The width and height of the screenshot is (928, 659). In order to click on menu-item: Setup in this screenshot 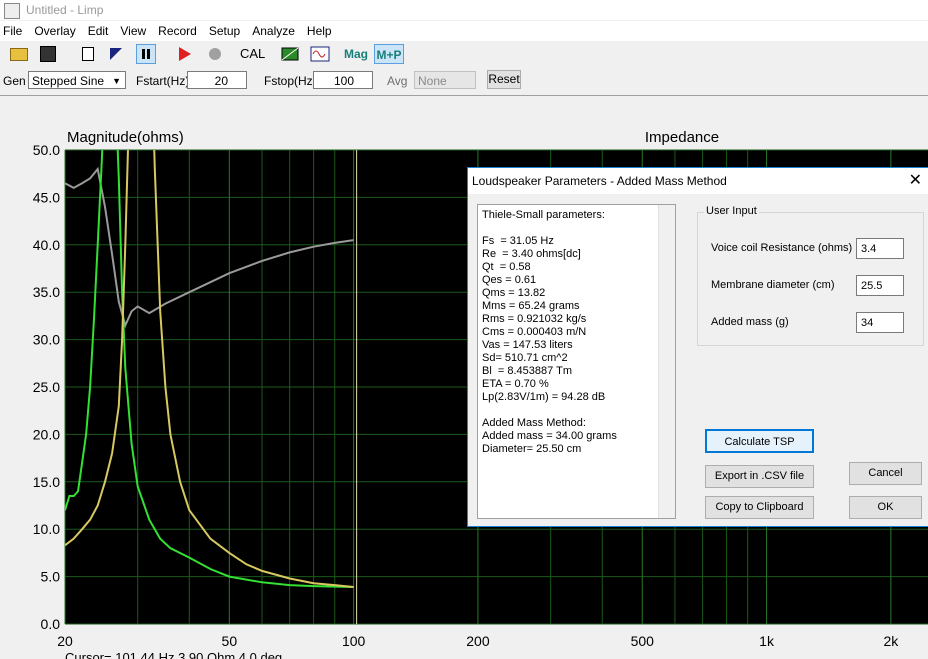, I will do `click(224, 31)`.